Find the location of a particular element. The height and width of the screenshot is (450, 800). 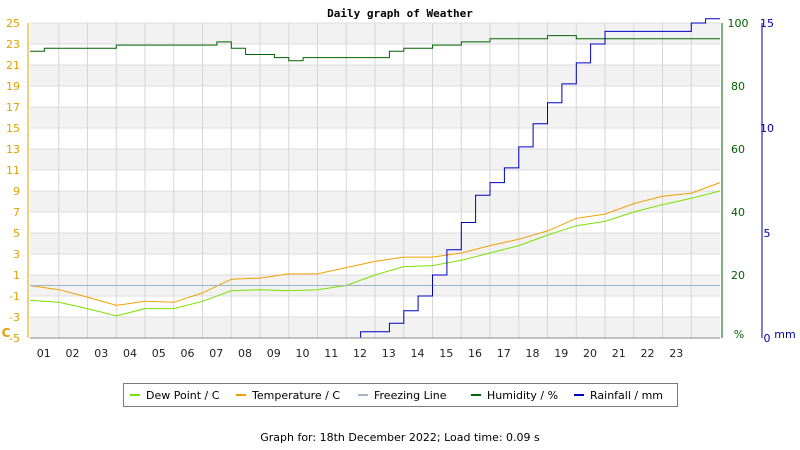

x-tick-label: 22 is located at coordinates (648, 353).